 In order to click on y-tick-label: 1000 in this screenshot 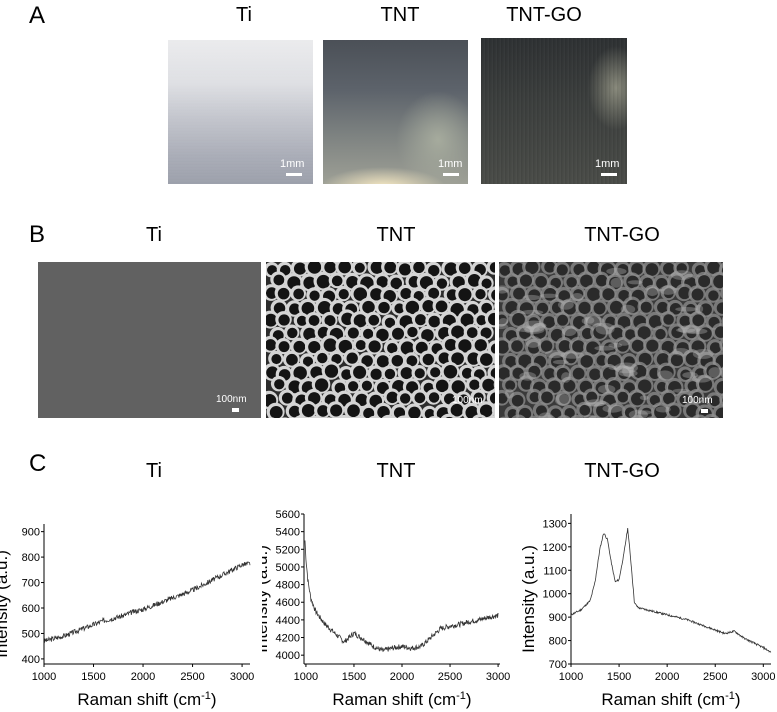, I will do `click(555, 595)`.